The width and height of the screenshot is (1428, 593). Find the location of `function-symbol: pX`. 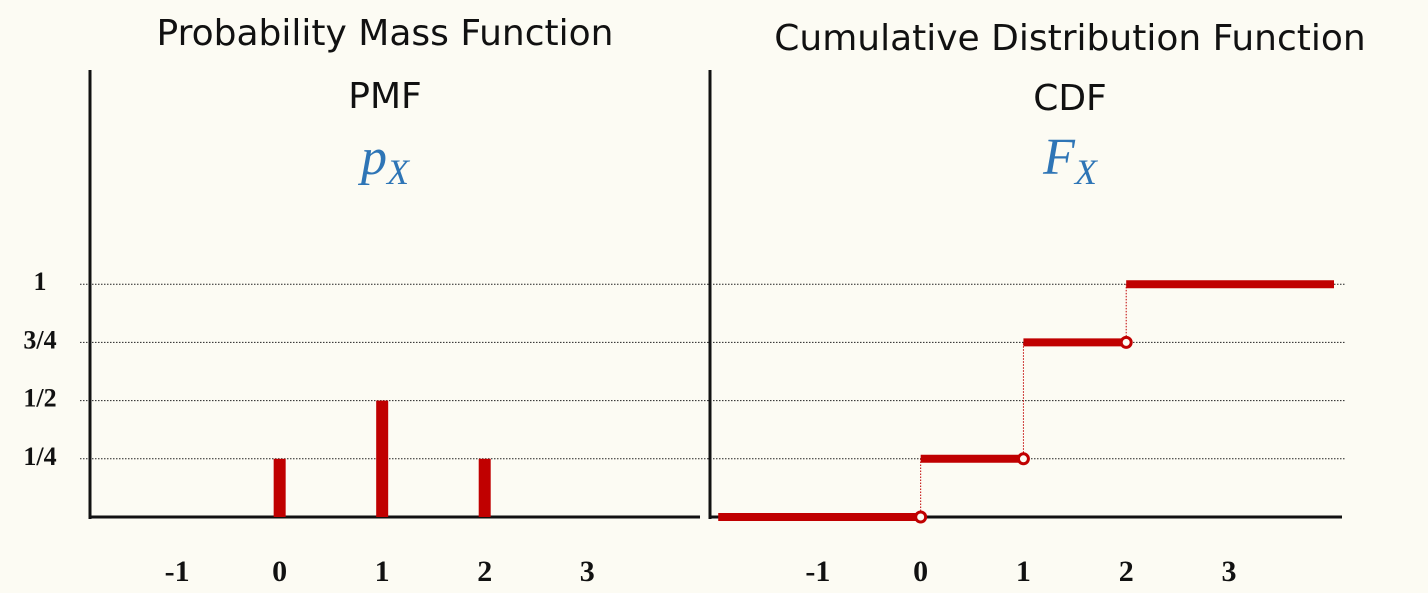

function-symbol: pX is located at coordinates (384, 160).